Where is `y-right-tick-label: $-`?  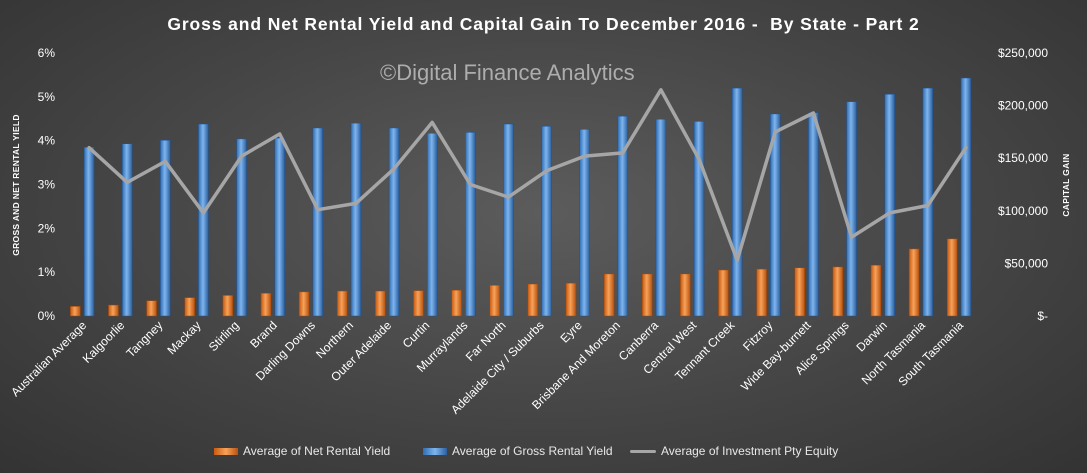 y-right-tick-label: $- is located at coordinates (1042, 316).